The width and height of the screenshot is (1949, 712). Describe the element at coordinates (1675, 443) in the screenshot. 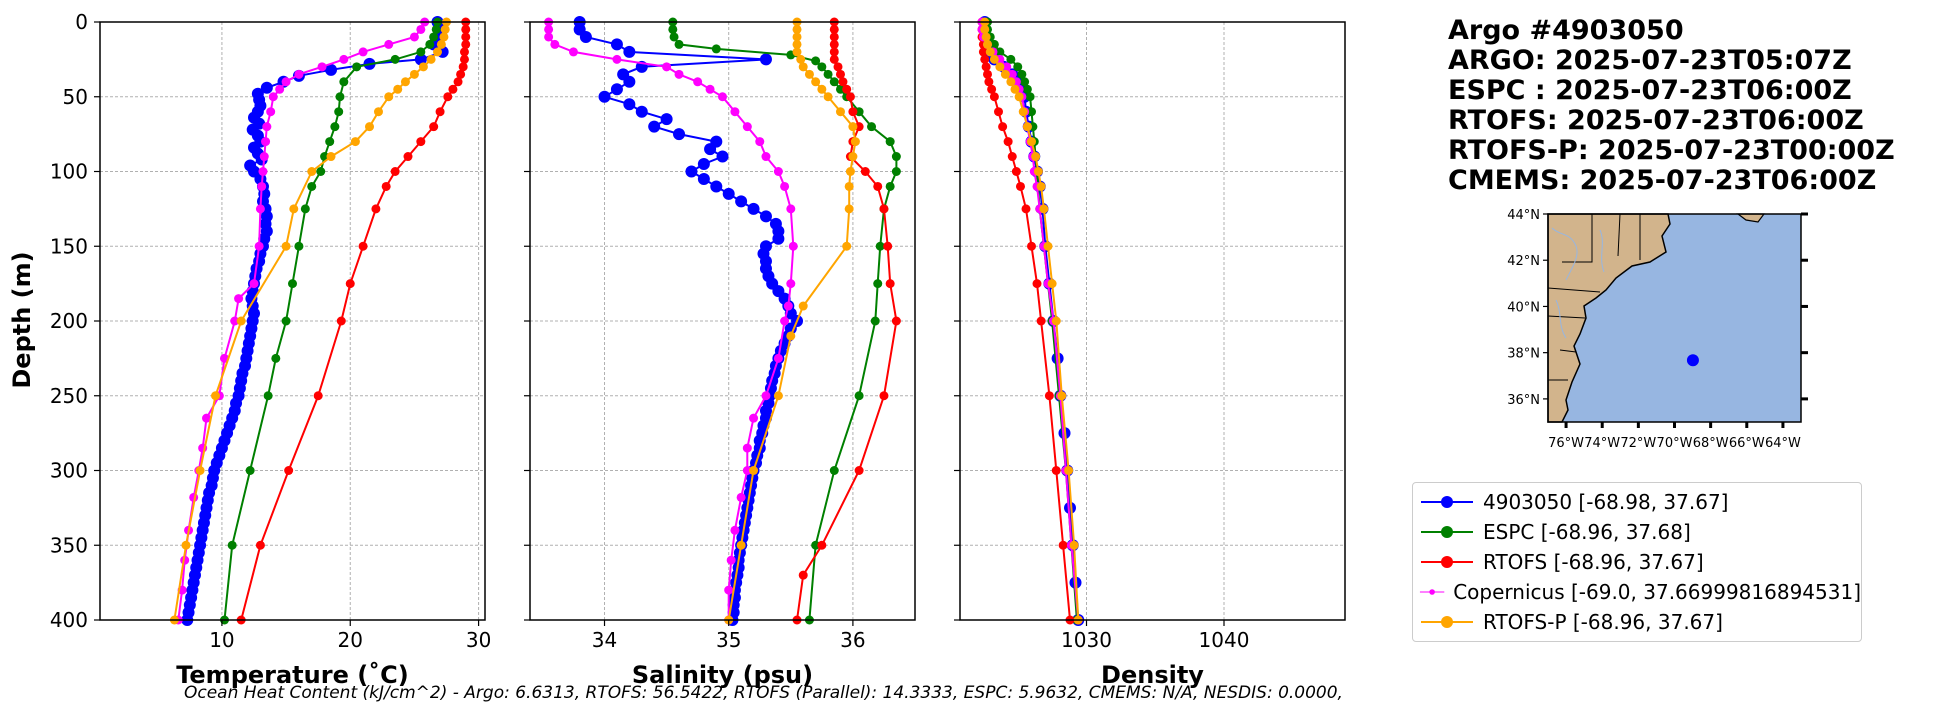

I see `map-lon-label: 70°W` at that location.